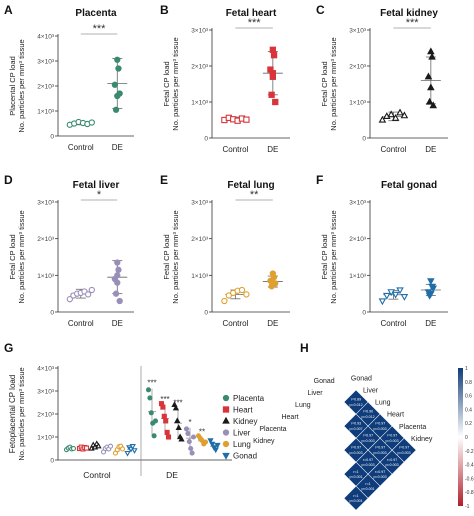 Image resolution: width=474 pixels, height=516 pixels. Describe the element at coordinates (242, 444) in the screenshot. I see `legend-label: Lung` at that location.